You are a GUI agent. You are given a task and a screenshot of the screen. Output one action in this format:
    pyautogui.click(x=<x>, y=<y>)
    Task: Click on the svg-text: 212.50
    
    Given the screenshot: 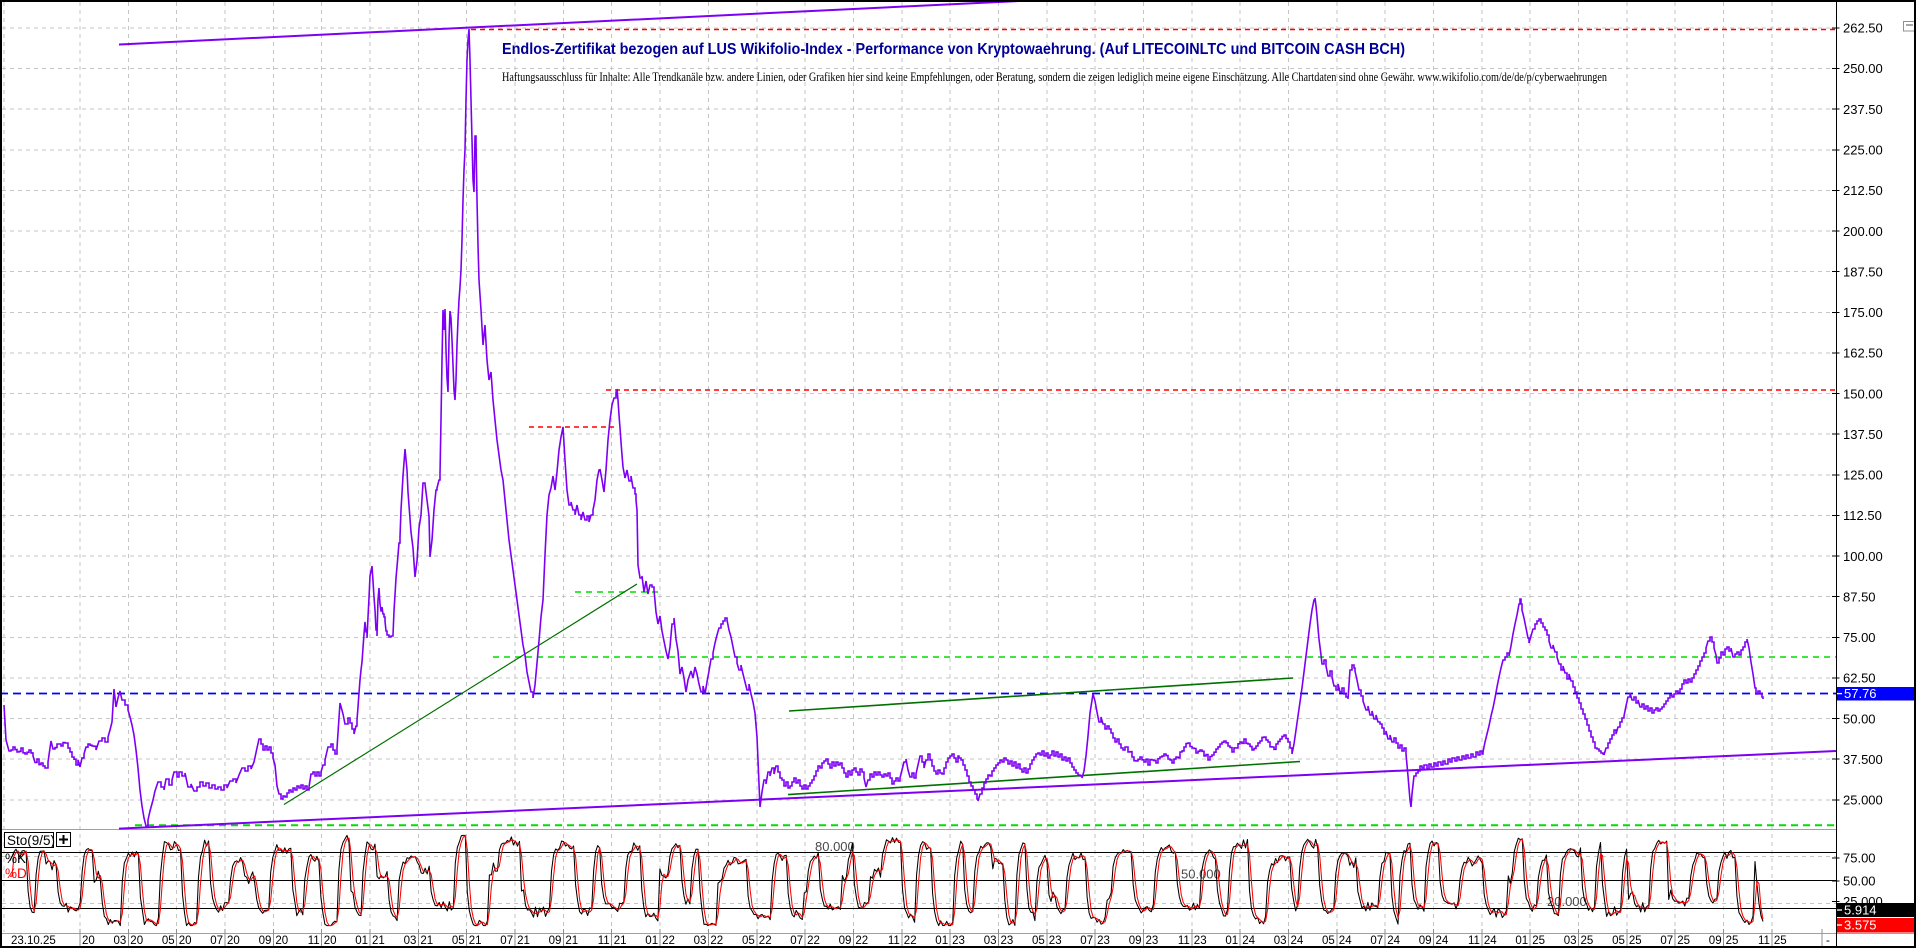 What is the action you would take?
    pyautogui.click(x=1863, y=190)
    